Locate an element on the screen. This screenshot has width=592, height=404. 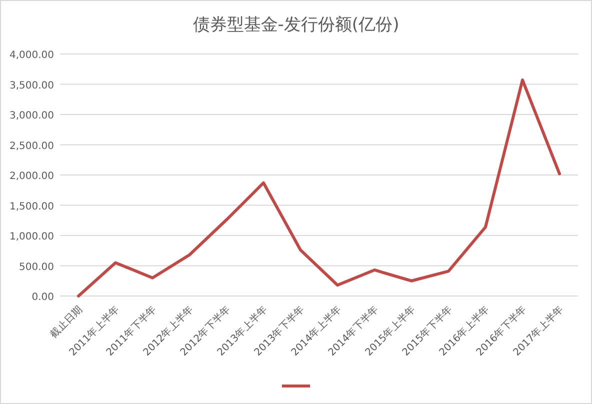
y-tick-label: 2,500.00 is located at coordinates (31, 146).